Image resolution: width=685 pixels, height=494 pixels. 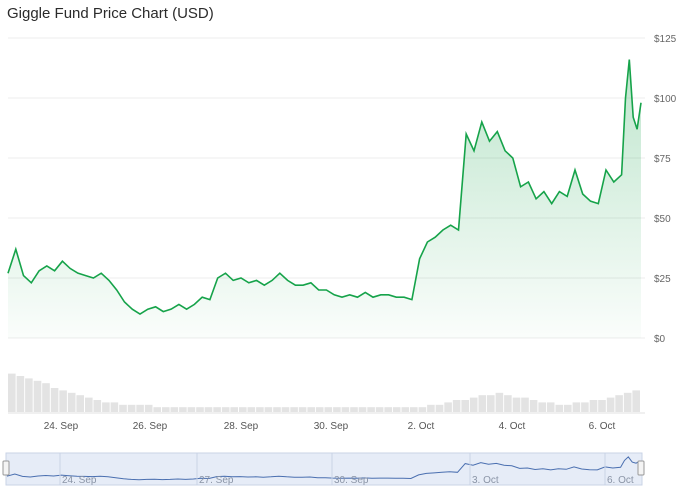 I want to click on navigator-tick-label: 6. Oct, so click(x=620, y=480).